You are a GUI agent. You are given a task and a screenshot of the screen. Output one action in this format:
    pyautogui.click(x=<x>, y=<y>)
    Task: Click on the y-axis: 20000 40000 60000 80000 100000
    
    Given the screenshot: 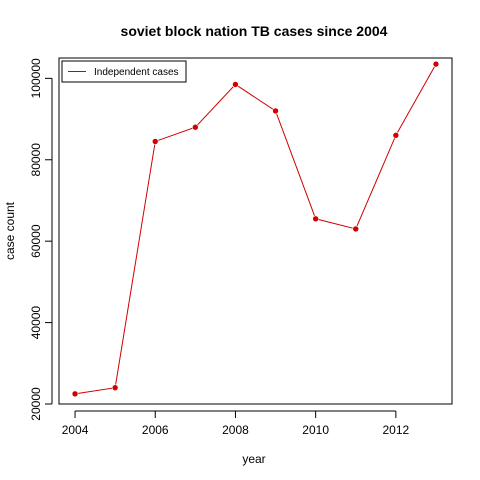 What is the action you would take?
    pyautogui.click(x=41, y=239)
    